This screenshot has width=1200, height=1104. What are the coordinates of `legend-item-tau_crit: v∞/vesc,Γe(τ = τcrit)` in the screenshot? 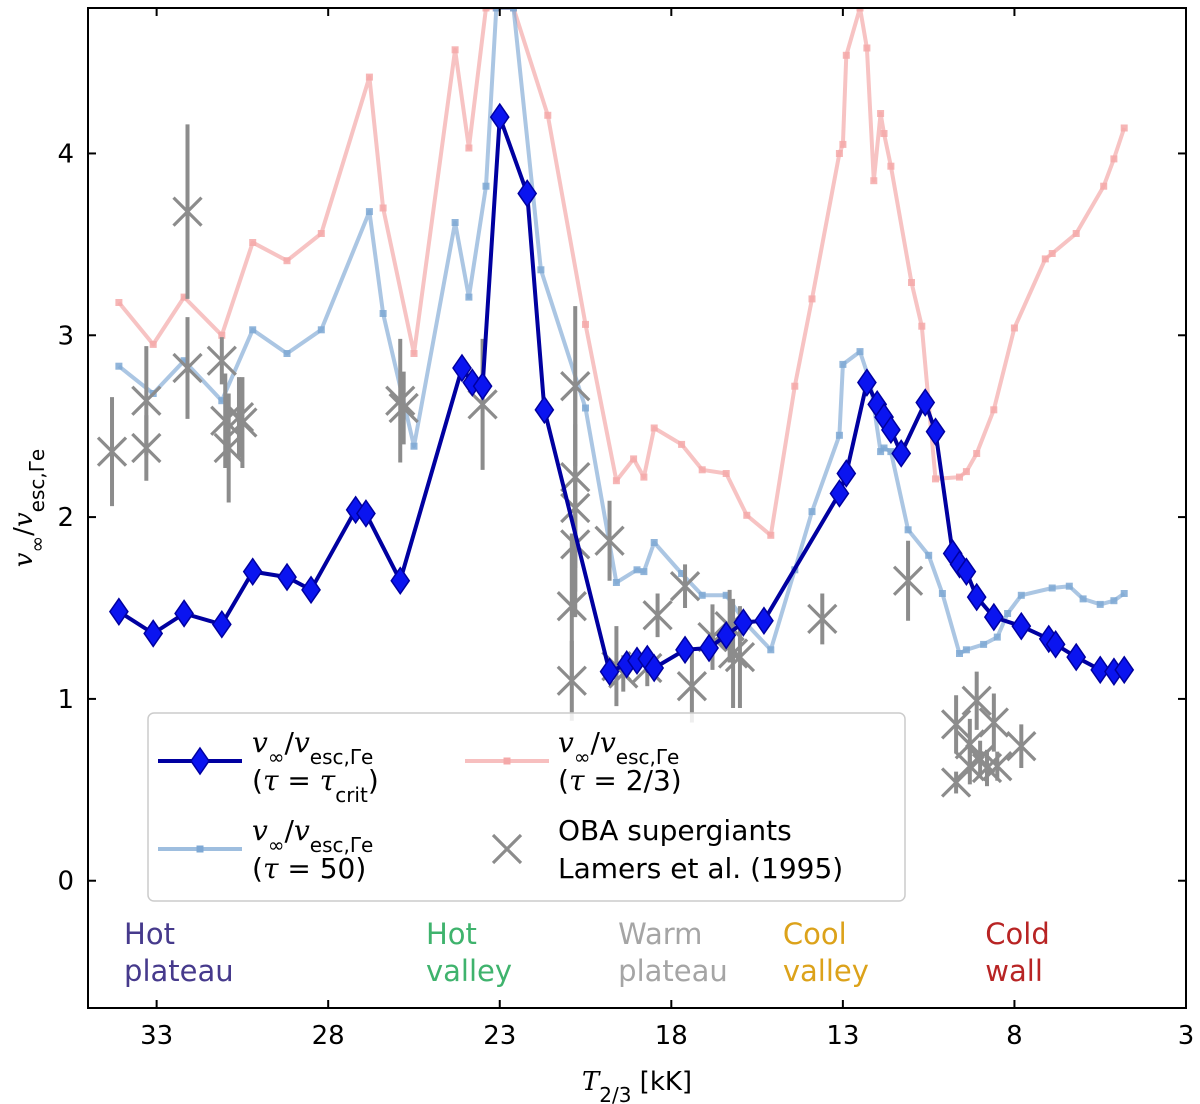 It's located at (268, 766).